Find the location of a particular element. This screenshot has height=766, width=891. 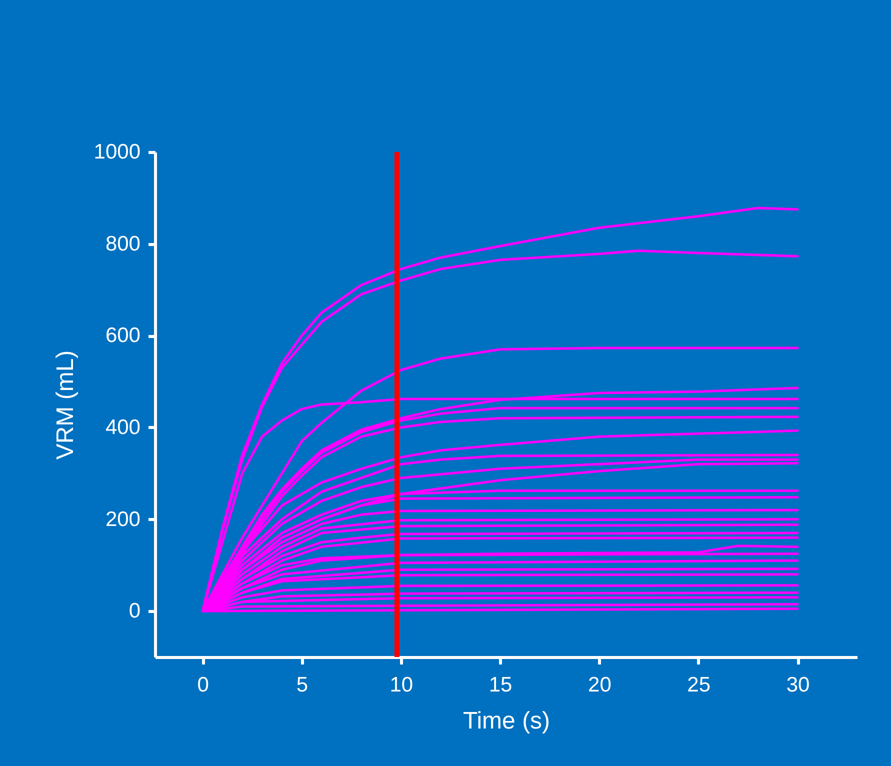

x-tick-label: 0 is located at coordinates (203, 685).